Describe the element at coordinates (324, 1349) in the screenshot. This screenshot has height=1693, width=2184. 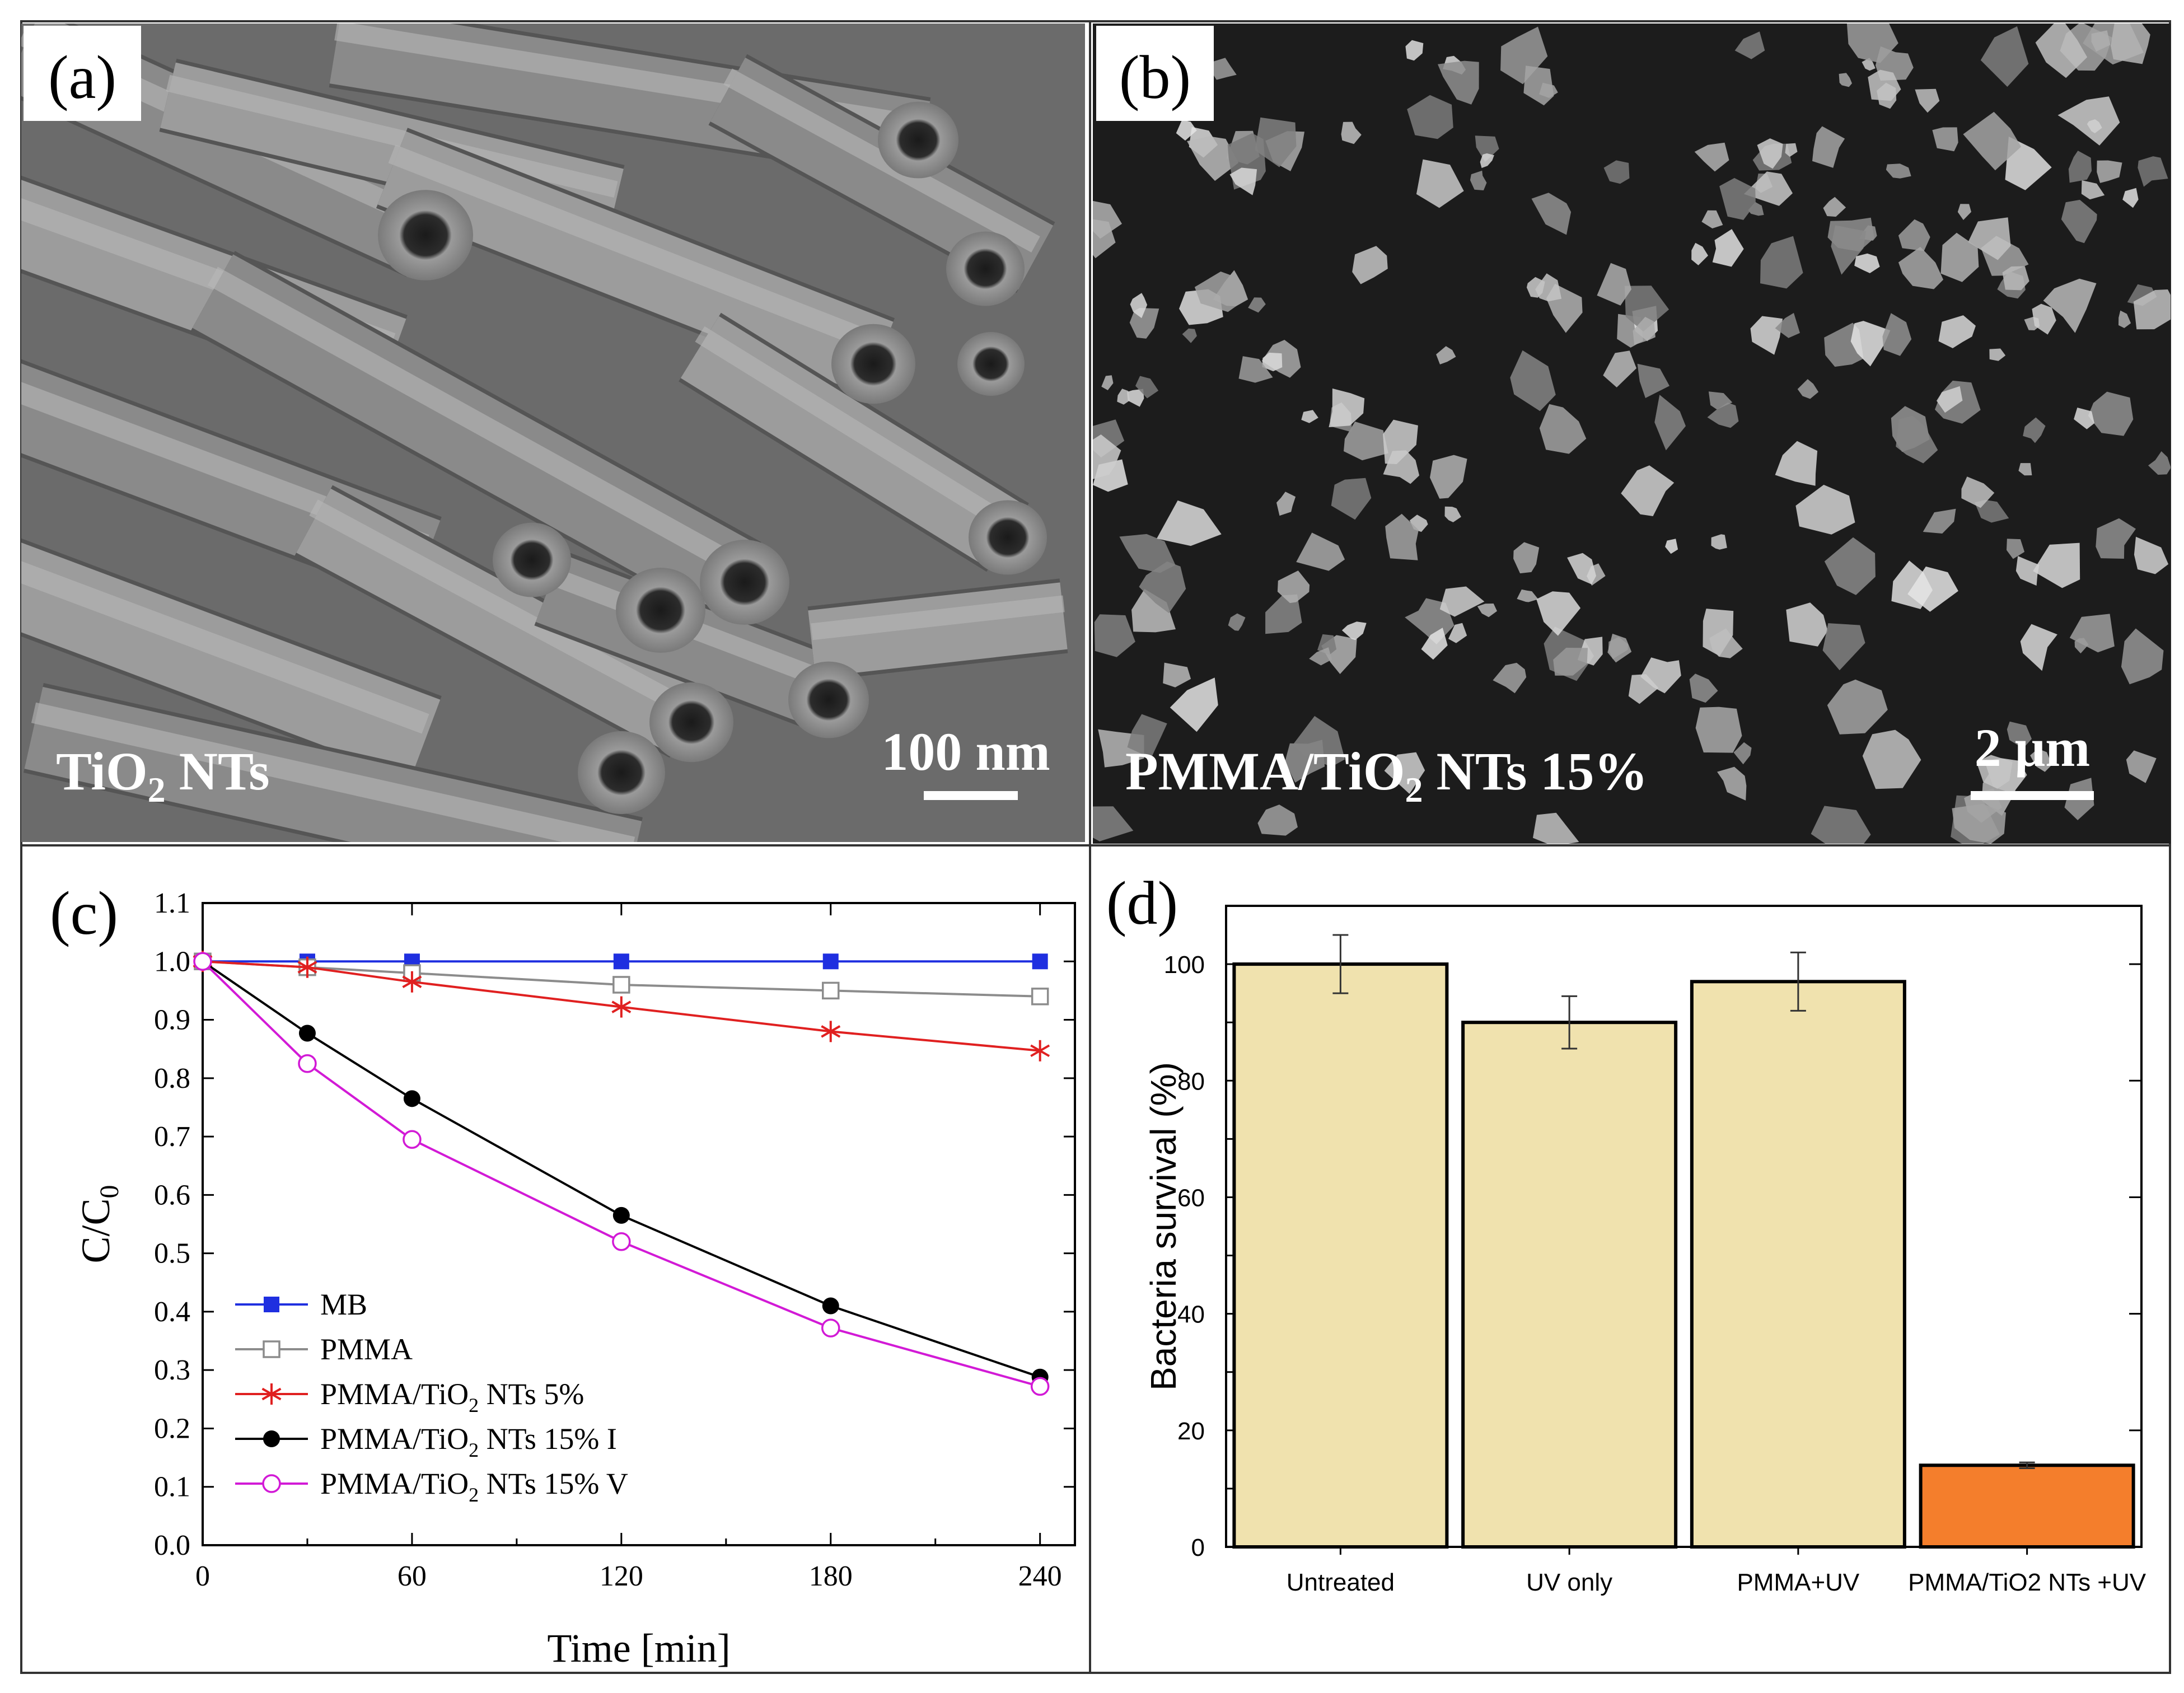
I see `legend-item: PMMA` at that location.